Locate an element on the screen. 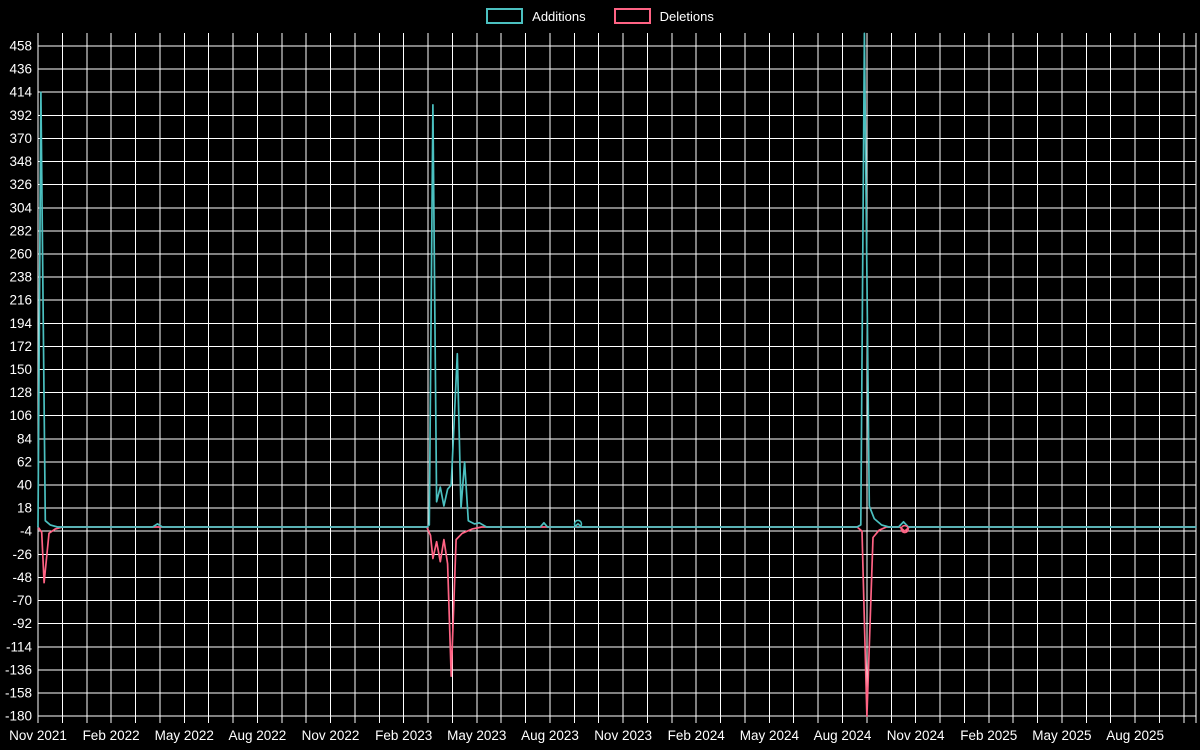  svg-text: 106 is located at coordinates (20, 415).